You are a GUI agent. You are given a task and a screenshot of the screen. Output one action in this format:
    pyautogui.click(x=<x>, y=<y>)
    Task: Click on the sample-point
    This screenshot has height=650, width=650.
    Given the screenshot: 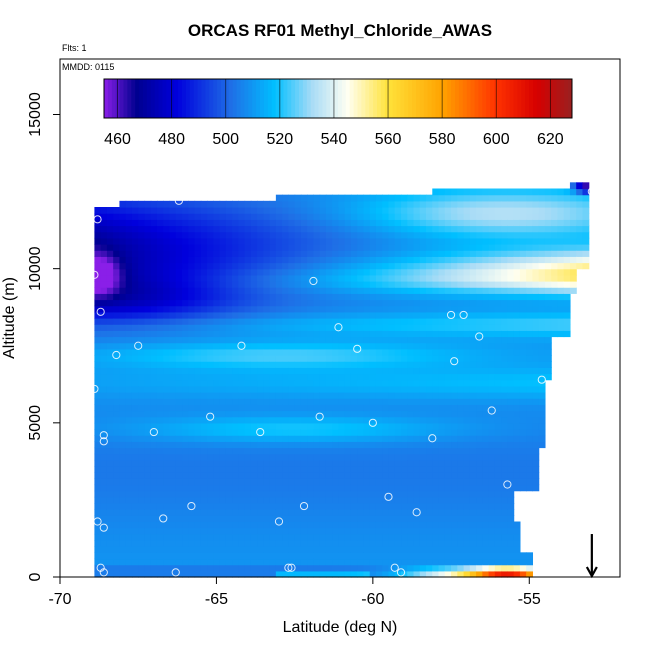 What is the action you would take?
    pyautogui.click(x=541, y=379)
    